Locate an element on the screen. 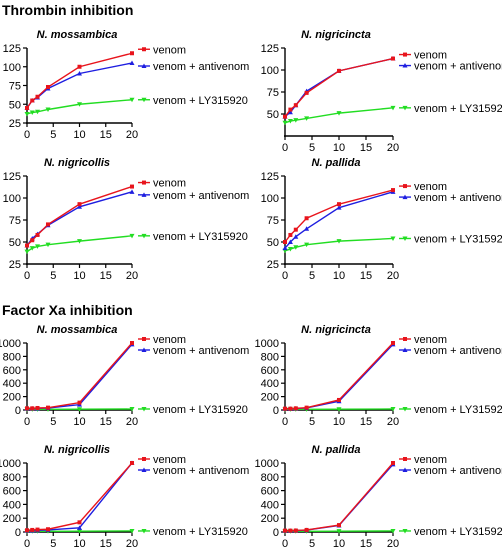  x-tick-label: 5 is located at coordinates (312, 422).